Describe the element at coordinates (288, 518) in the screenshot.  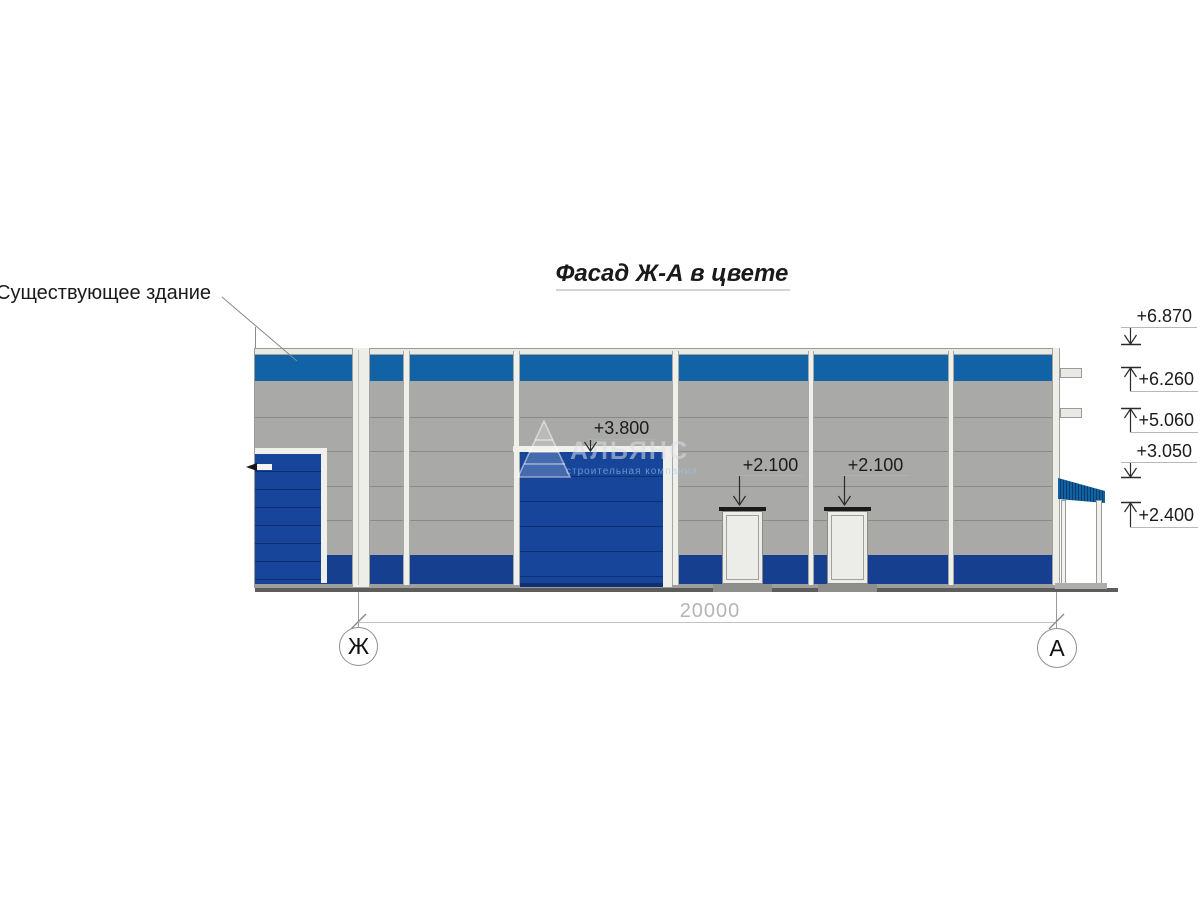
I see `garage-door-existing` at that location.